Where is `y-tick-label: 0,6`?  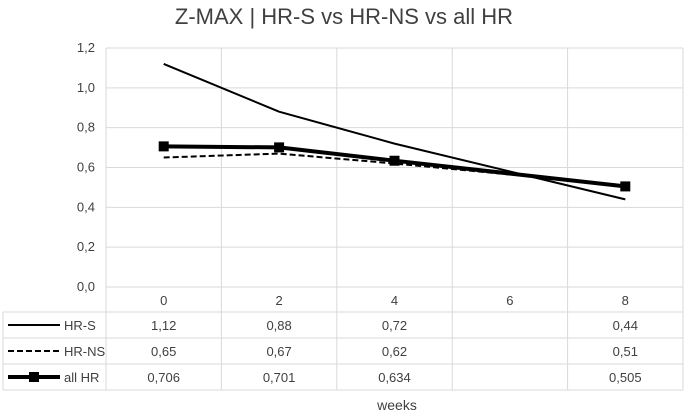
y-tick-label: 0,6 is located at coordinates (86, 167).